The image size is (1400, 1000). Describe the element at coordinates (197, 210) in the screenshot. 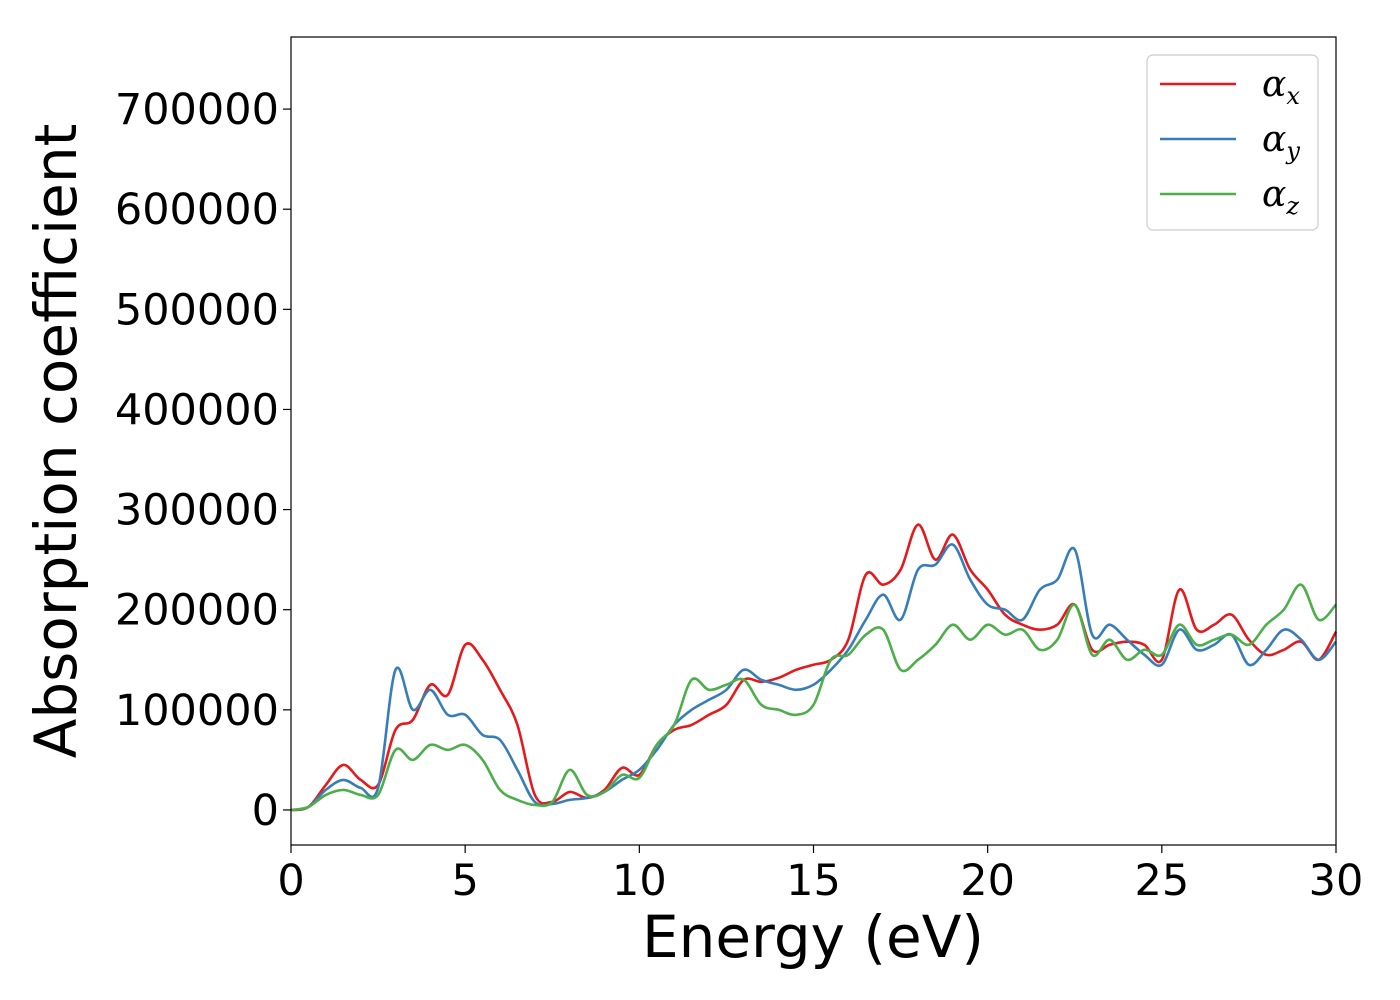

I see `y-tick-label: 600000` at that location.